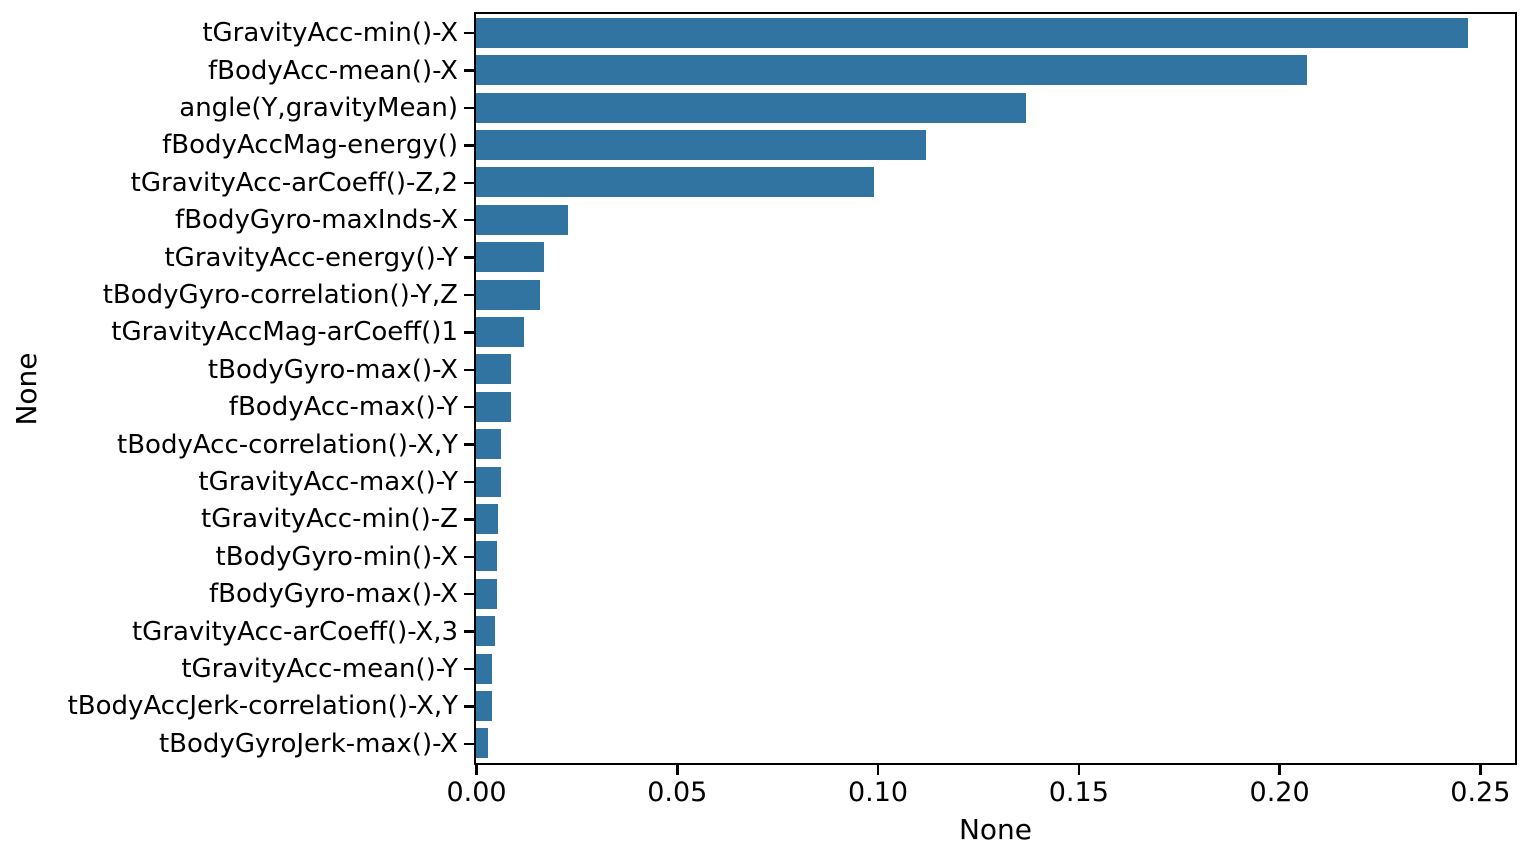 This screenshot has width=1534, height=858. I want to click on y-tick-label: fBodyGyro-max()-X, so click(333, 594).